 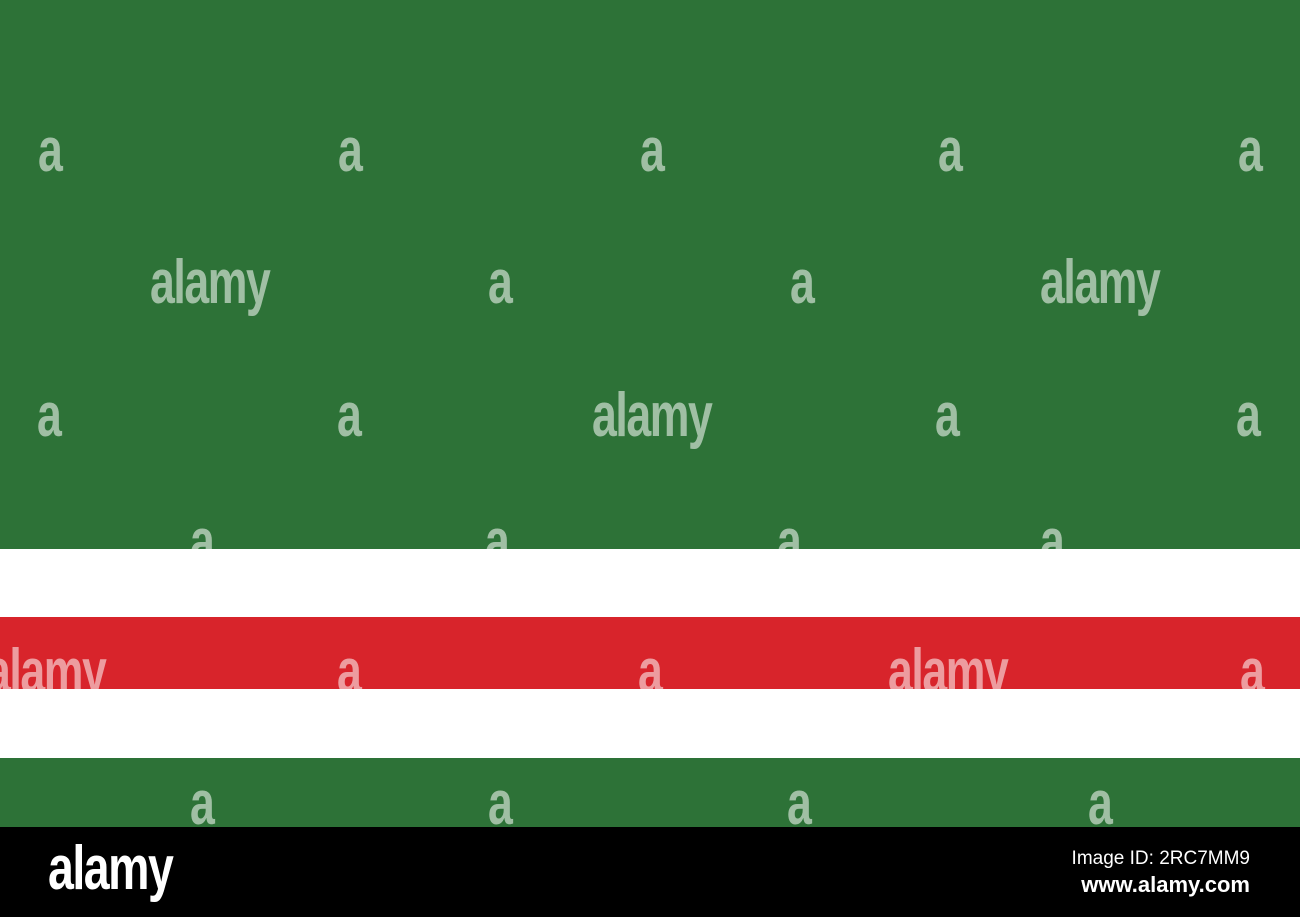 What do you see at coordinates (650, 792) in the screenshot?
I see `green-stripe-bottom` at bounding box center [650, 792].